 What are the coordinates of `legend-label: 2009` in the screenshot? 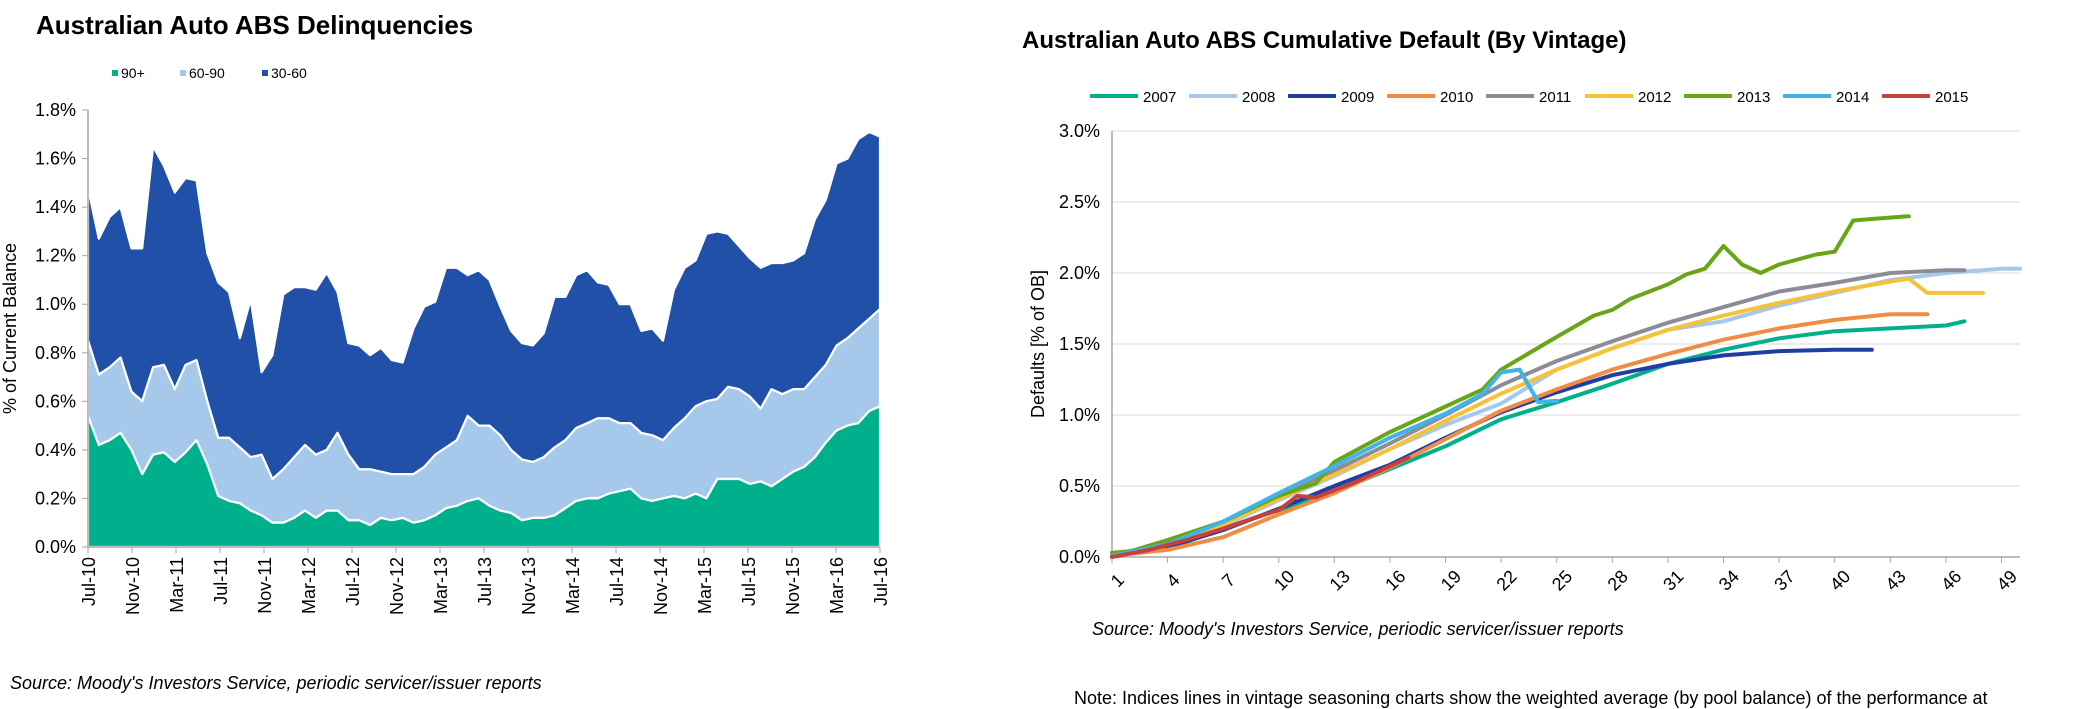 It's located at (1357, 97).